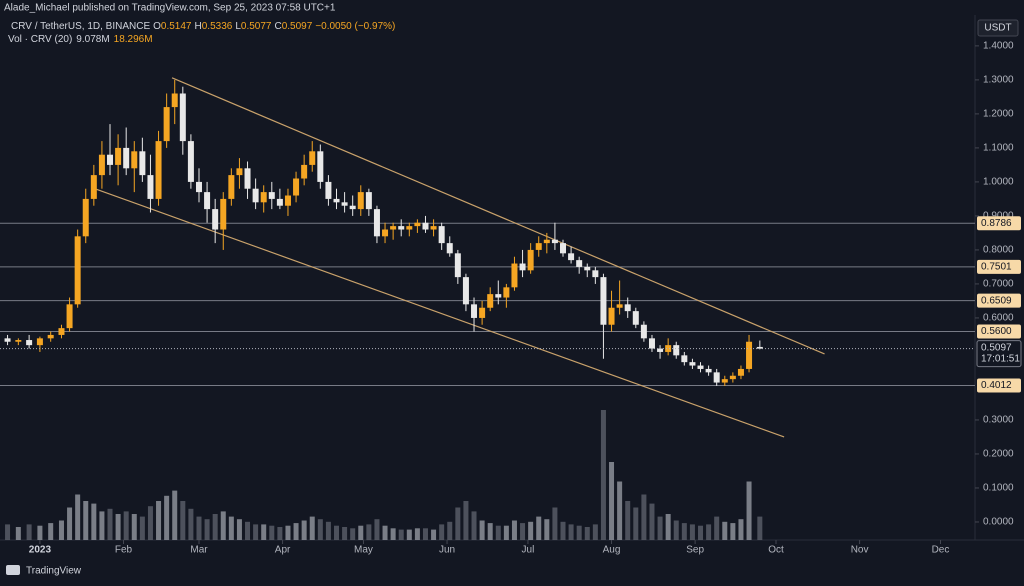 The height and width of the screenshot is (586, 1024). I want to click on y-tick-label: 0.6000, so click(998, 318).